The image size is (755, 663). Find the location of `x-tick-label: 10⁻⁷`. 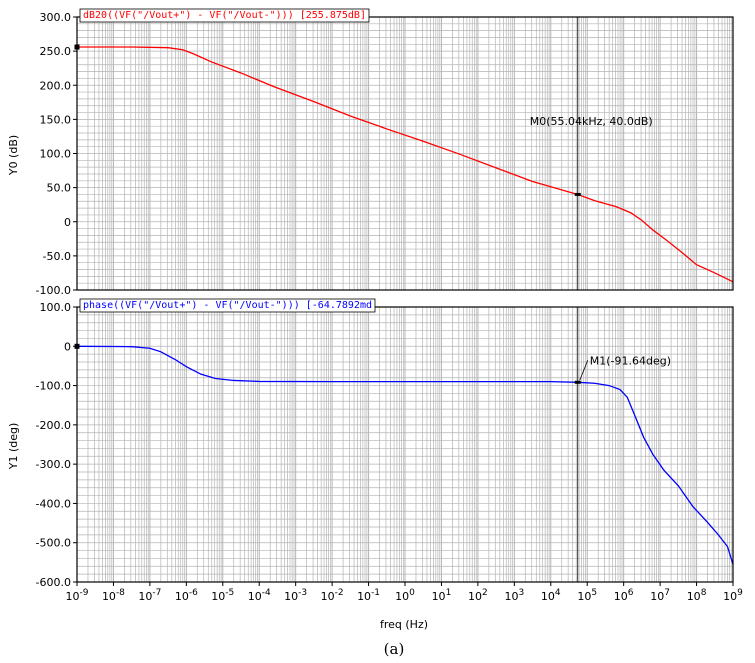

x-tick-label: 10⁻⁷ is located at coordinates (149, 595).